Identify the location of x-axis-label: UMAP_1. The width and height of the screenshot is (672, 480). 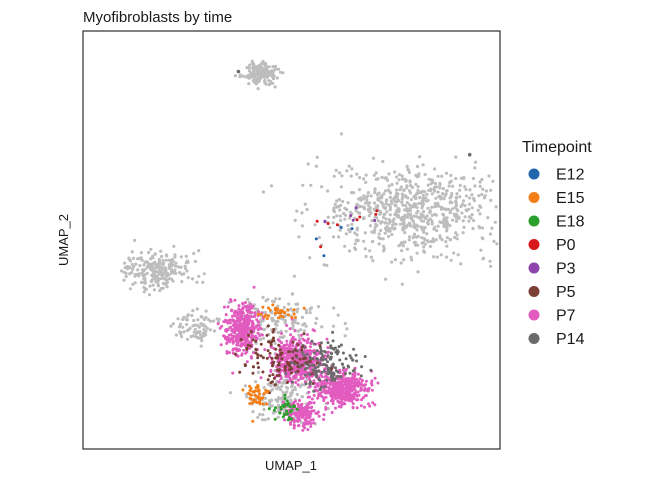
(291, 465).